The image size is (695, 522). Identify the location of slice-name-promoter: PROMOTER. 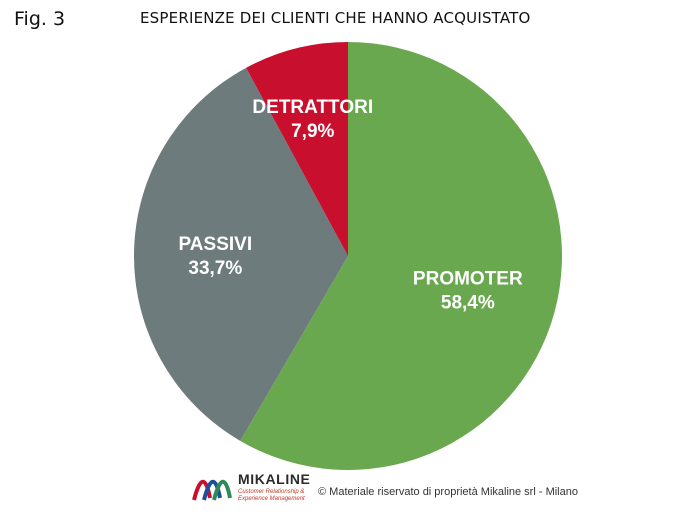
(468, 278).